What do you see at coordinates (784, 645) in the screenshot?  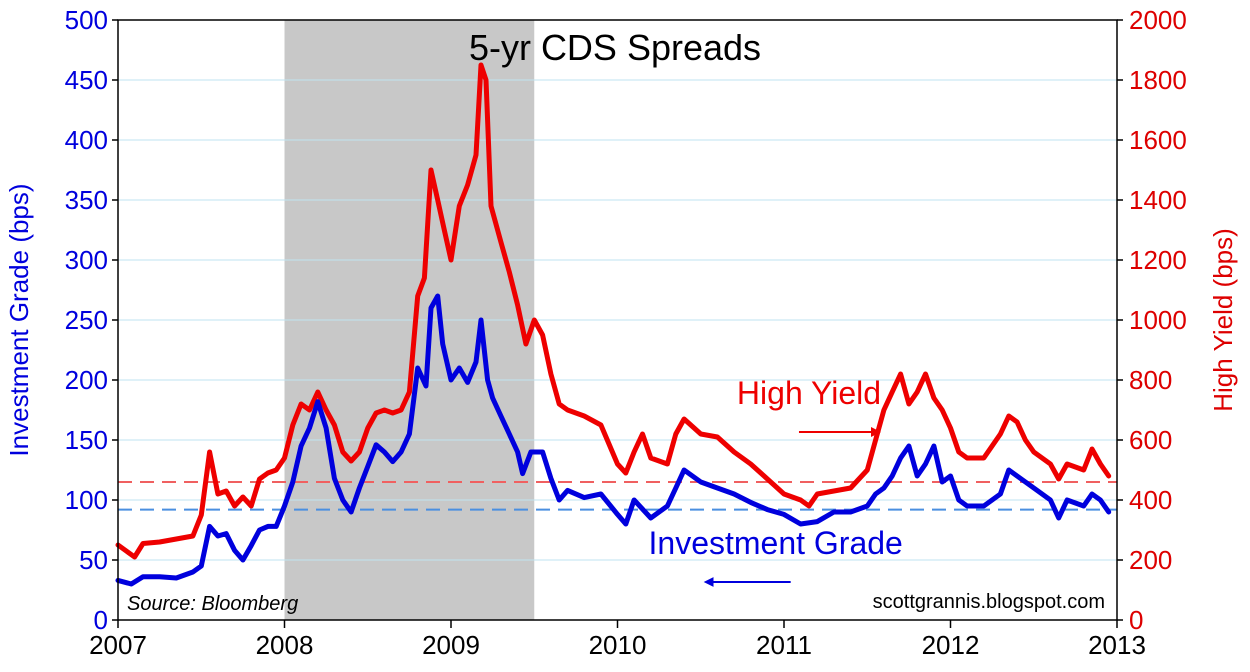 I see `x-tick-label: 2011` at bounding box center [784, 645].